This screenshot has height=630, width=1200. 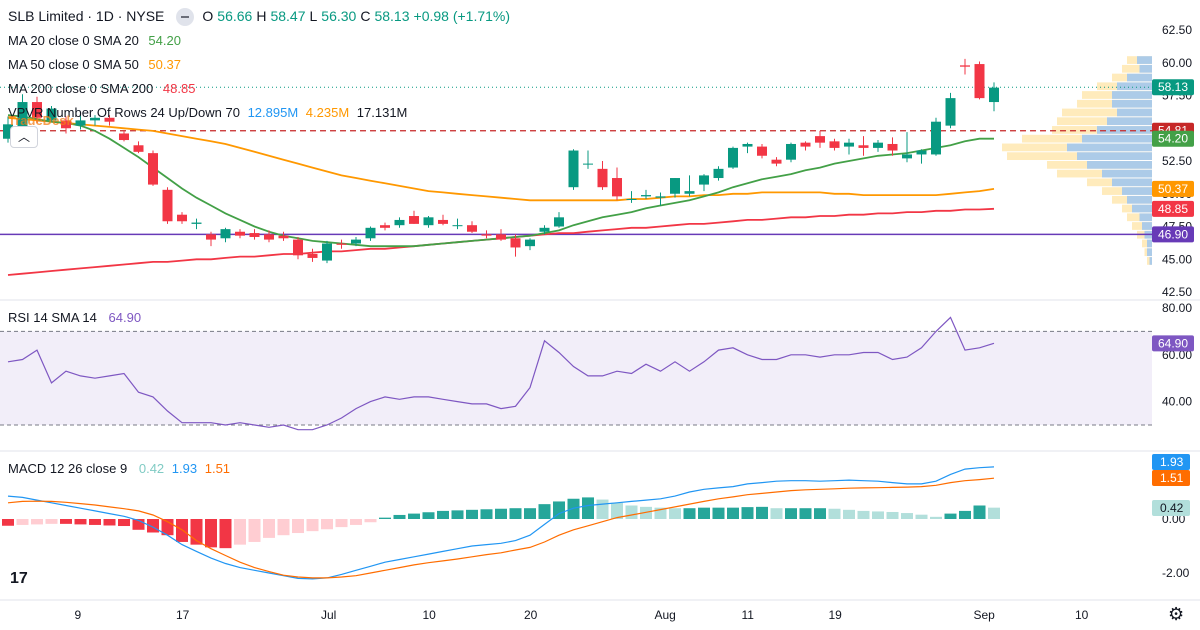 What do you see at coordinates (125, 317) in the screenshot?
I see `rsi-value: 64.90` at bounding box center [125, 317].